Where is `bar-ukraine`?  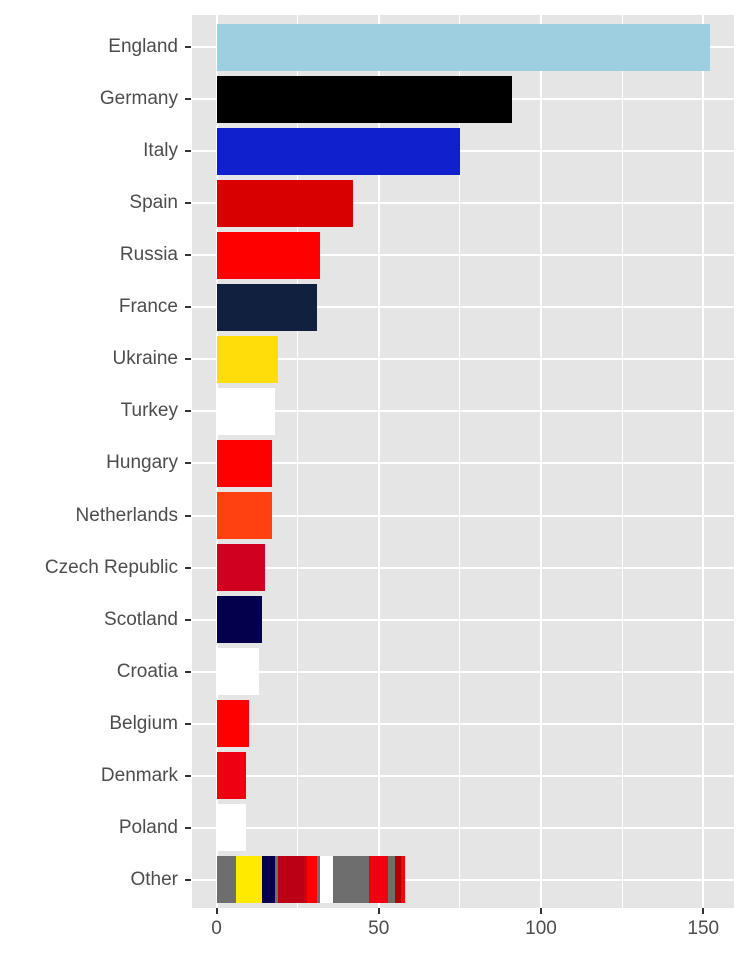
bar-ukraine is located at coordinates (247, 359).